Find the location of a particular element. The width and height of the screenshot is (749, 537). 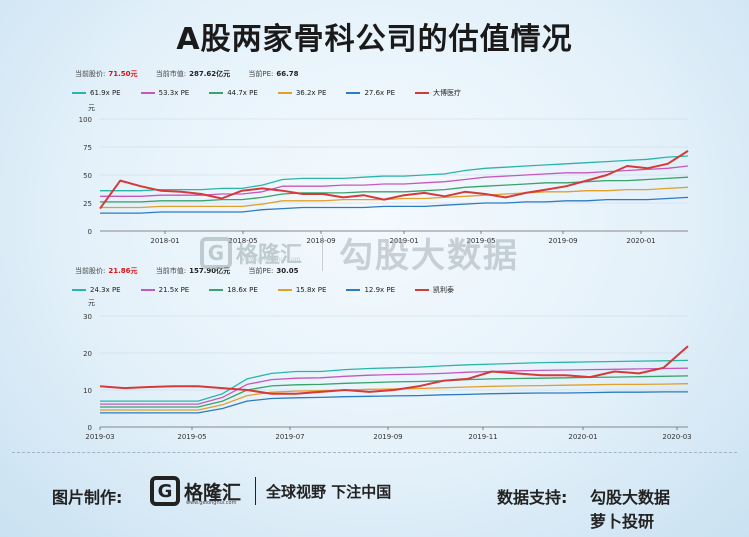

y-tick-label: 20 is located at coordinates (87, 354).